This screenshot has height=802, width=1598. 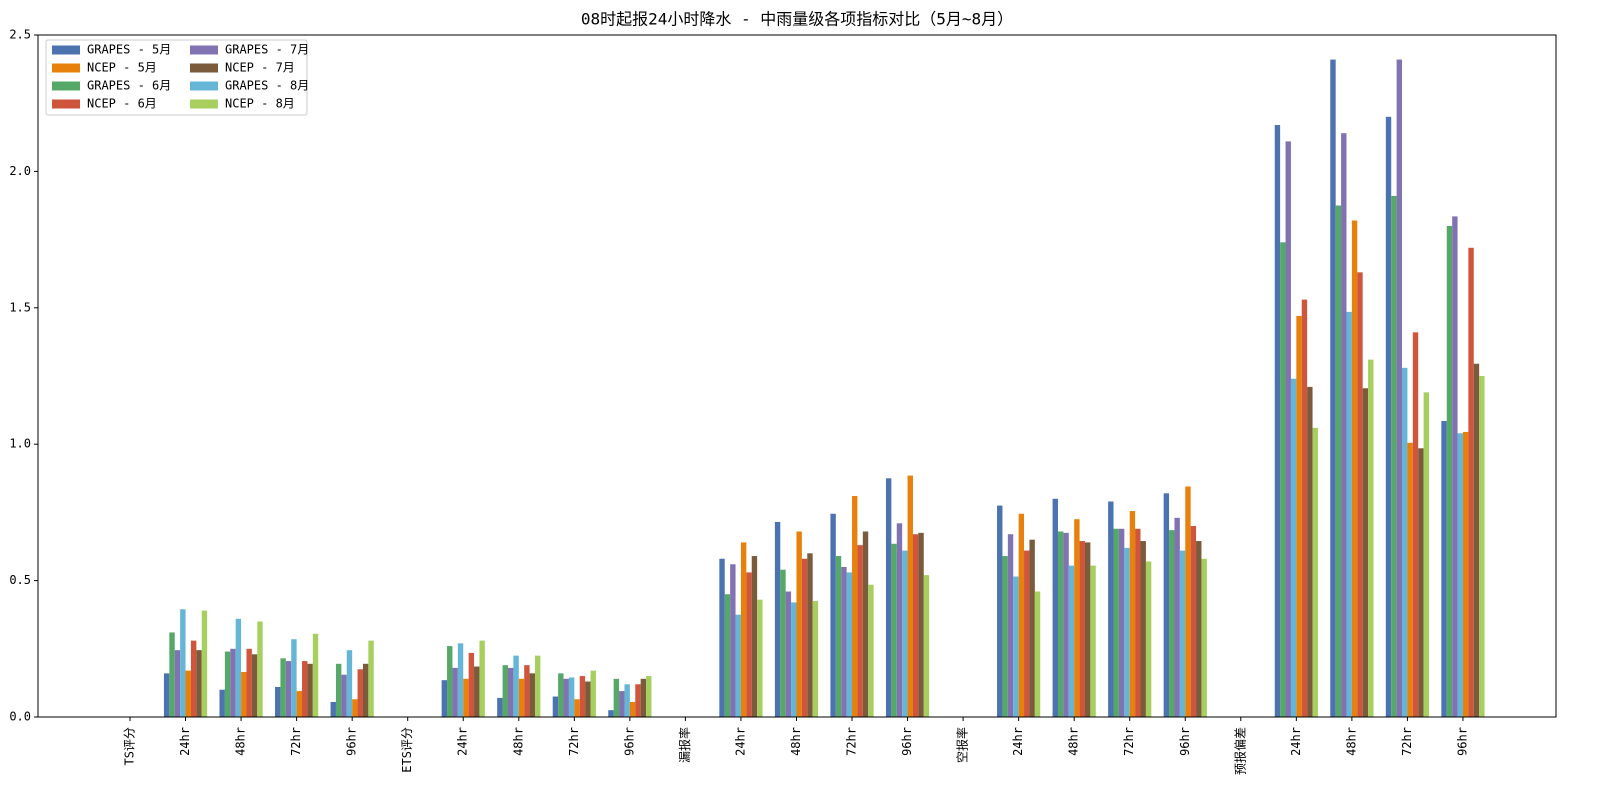 What do you see at coordinates (122, 104) in the screenshot?
I see `legend-label: NCEP - 6月` at bounding box center [122, 104].